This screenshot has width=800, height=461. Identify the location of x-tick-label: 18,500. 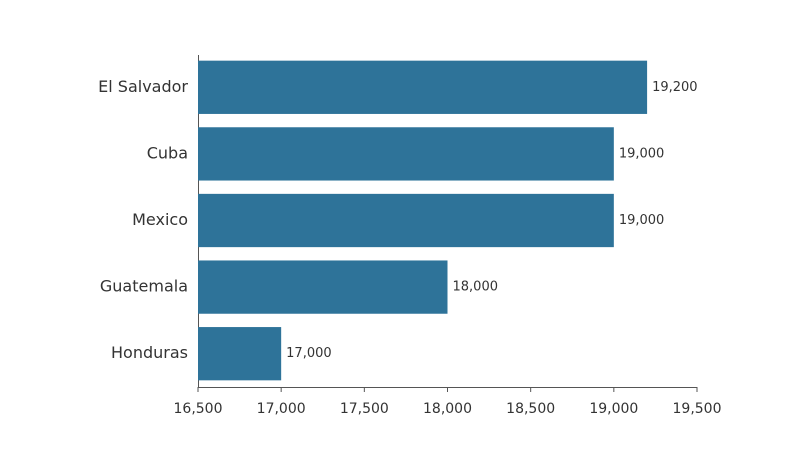
(530, 409).